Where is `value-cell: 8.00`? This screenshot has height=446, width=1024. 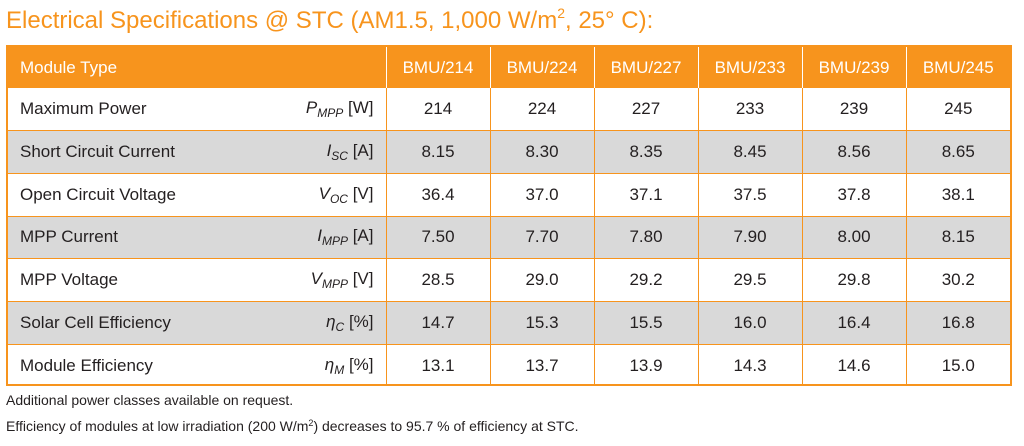
value-cell: 8.00 is located at coordinates (853, 237).